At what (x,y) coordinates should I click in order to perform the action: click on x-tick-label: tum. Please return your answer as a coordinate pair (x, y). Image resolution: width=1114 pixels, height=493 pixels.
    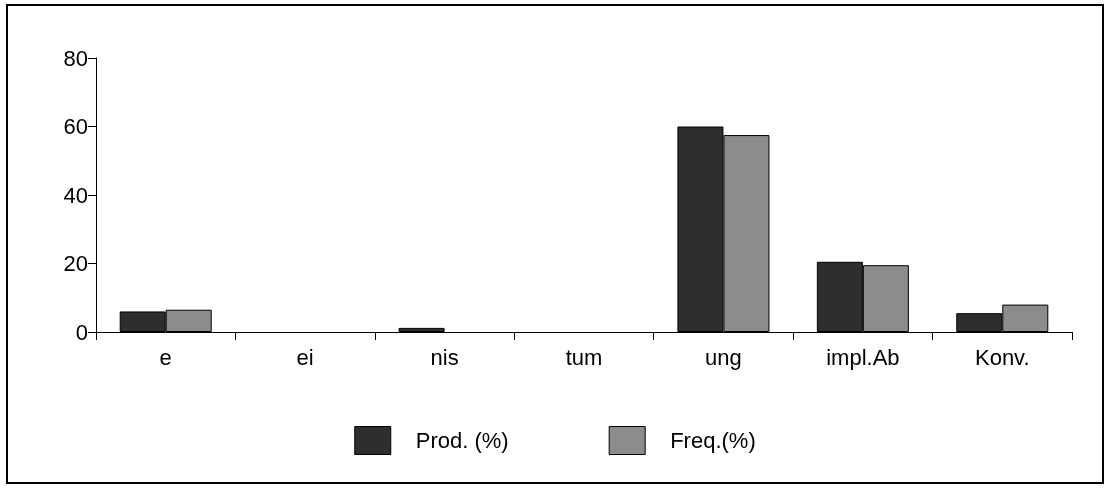
    Looking at the image, I should click on (584, 357).